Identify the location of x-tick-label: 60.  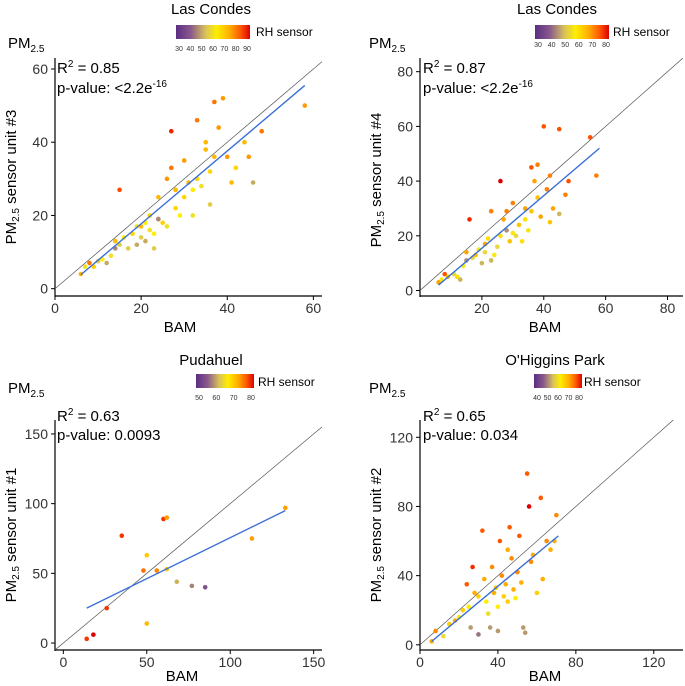
(606, 308).